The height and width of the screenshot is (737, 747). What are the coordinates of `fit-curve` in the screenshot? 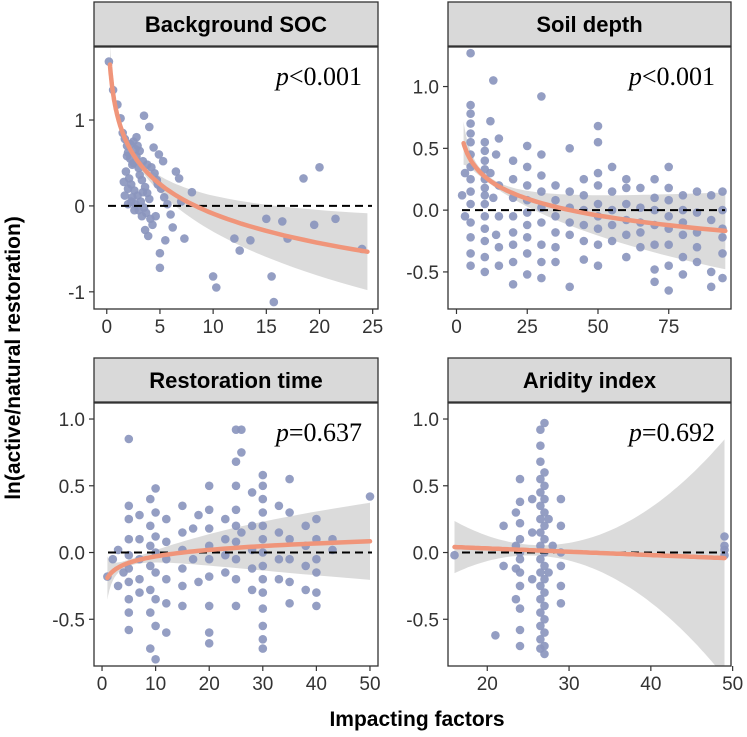 It's located at (594, 187).